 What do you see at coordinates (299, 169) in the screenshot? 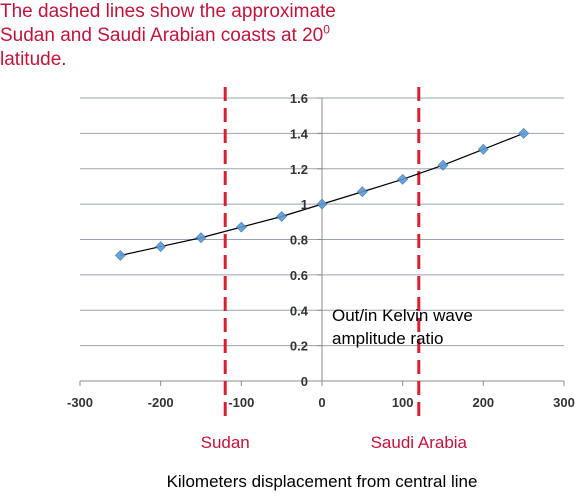
I see `y-tick-label-6: 1.2` at bounding box center [299, 169].